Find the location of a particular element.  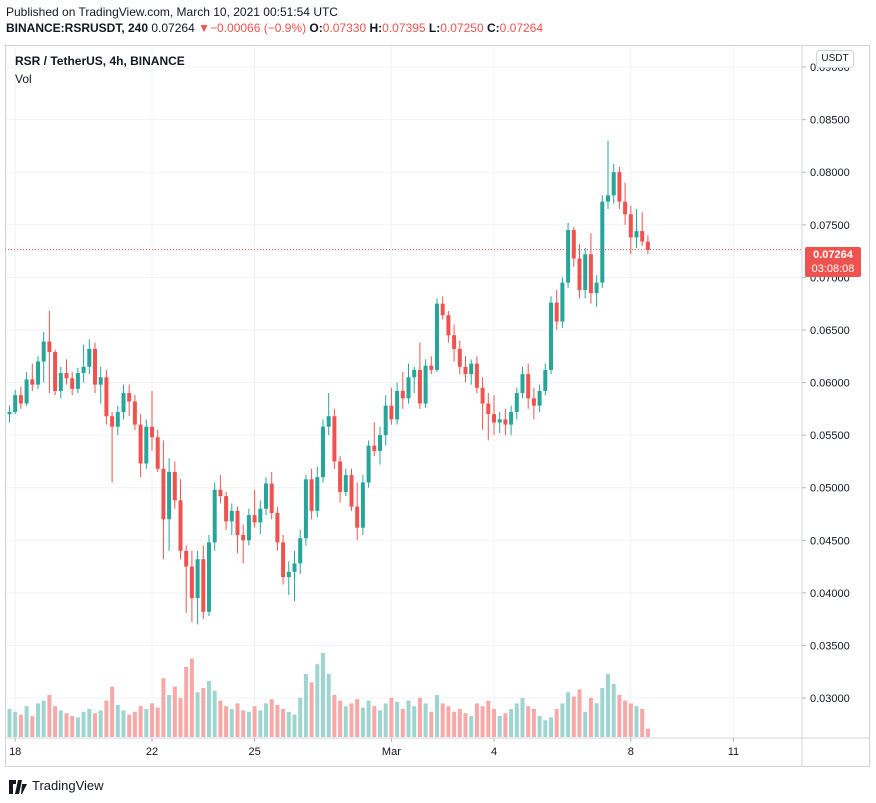

tradingview-logo-icon is located at coordinates (18, 786).